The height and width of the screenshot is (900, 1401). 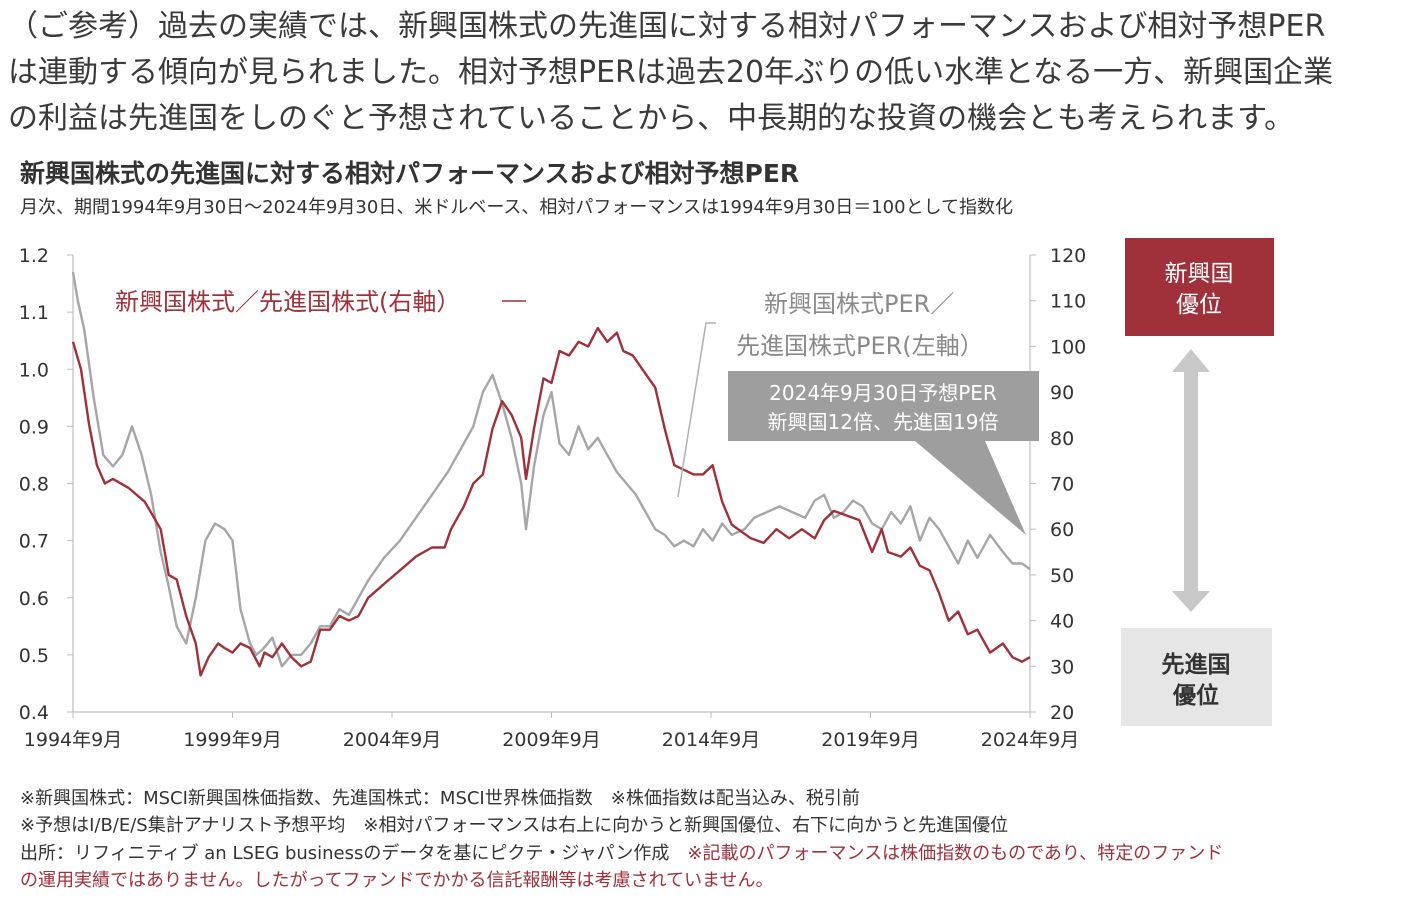 I want to click on y-left-tick-label: 0.7, so click(x=34, y=542).